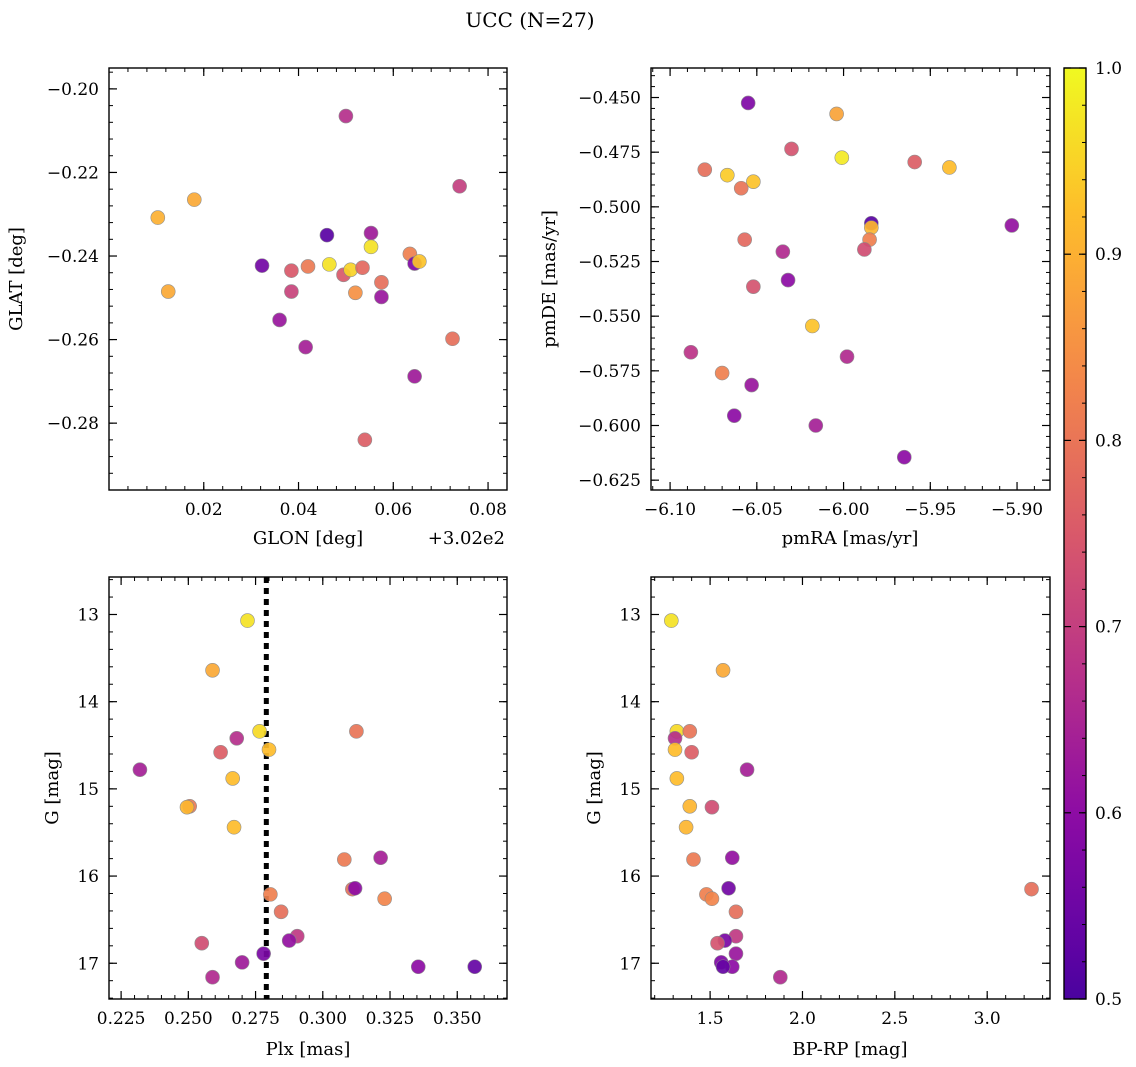 The image size is (1136, 1067). I want to click on x-tick-label: 0.300, so click(322, 1019).